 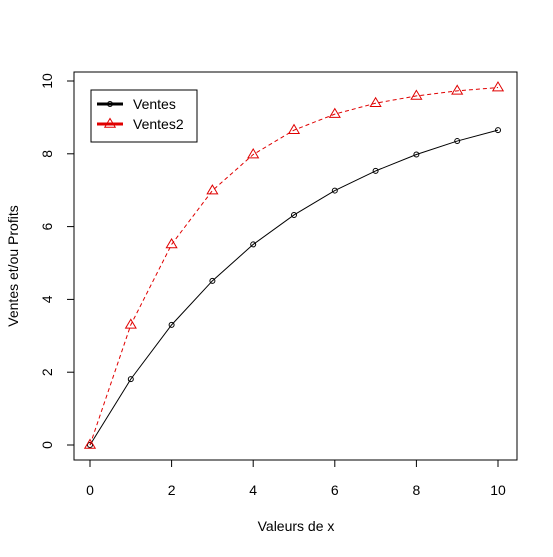 What do you see at coordinates (253, 490) in the screenshot?
I see `x-tick-label: 4` at bounding box center [253, 490].